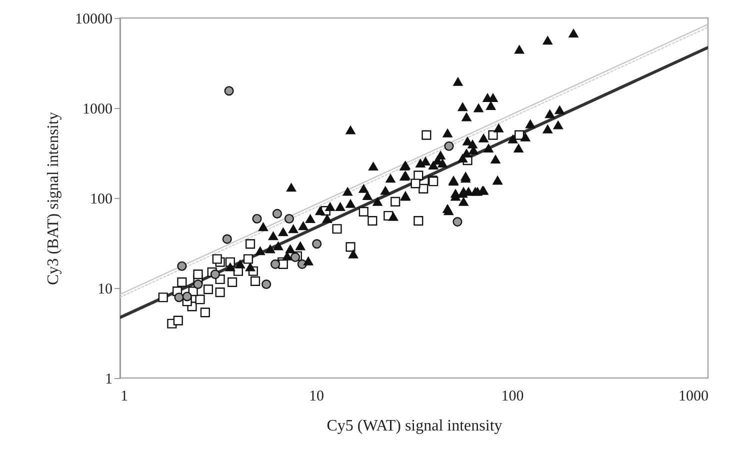 This screenshot has height=472, width=734. I want to click on y-tick-label: 100, so click(101, 200).